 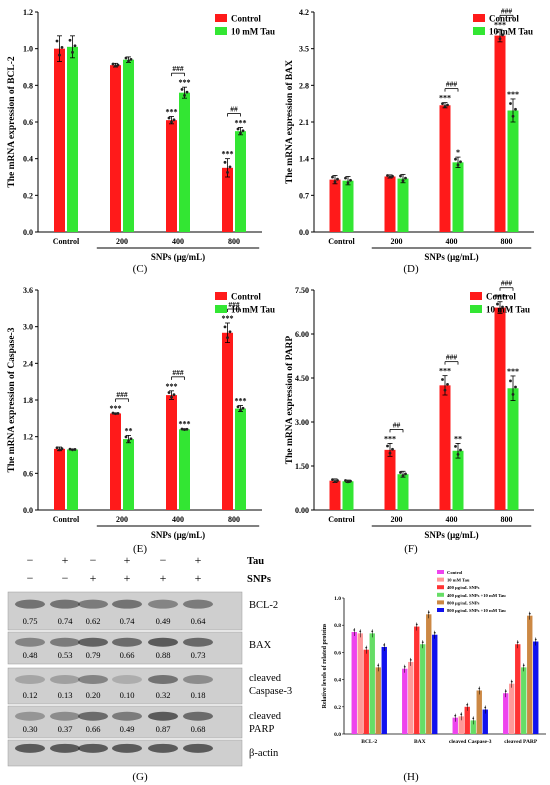 I want to click on y-tick-label: 0.4, so click(x=28, y=159).